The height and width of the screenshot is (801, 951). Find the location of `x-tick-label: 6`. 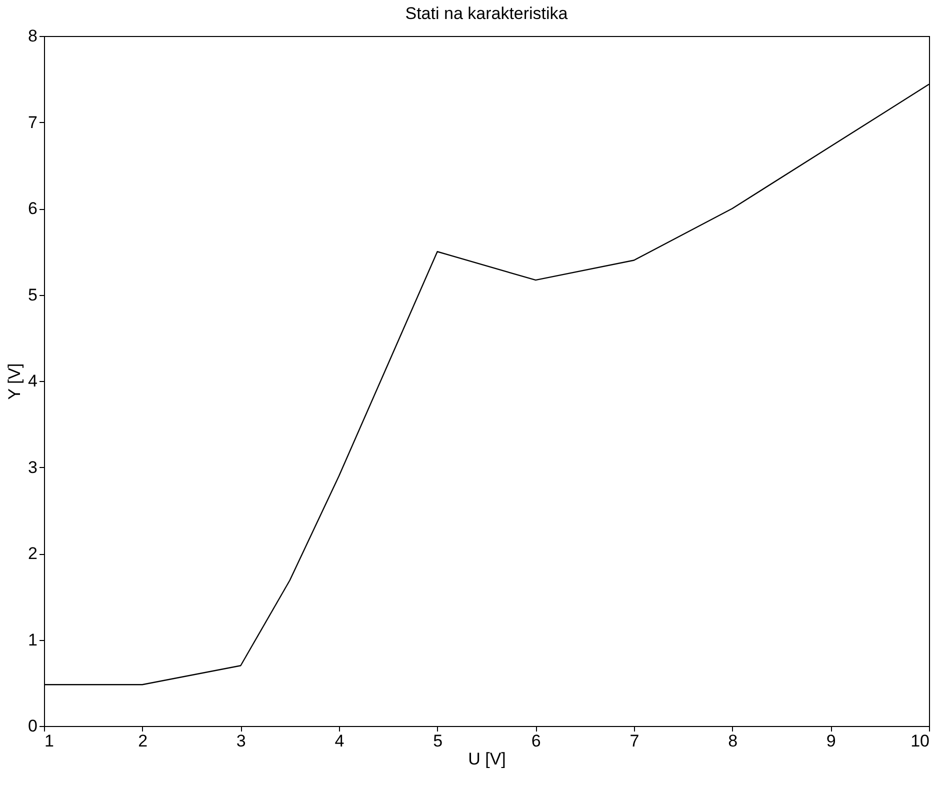

x-tick-label: 6 is located at coordinates (536, 741).